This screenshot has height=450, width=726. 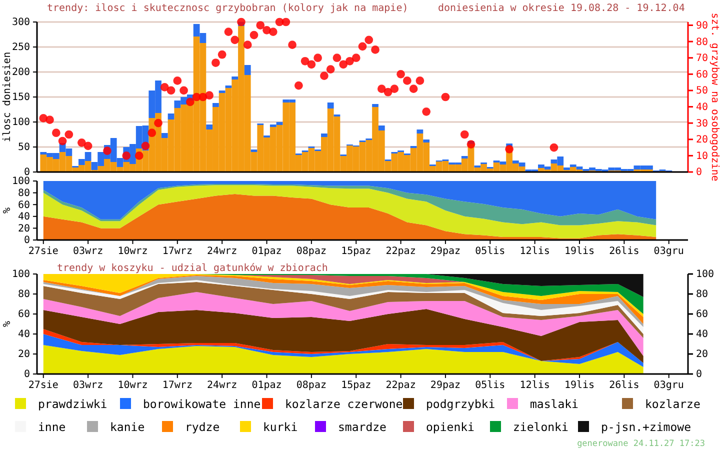 I want to click on y-tick-label: 300, so click(x=21, y=22).